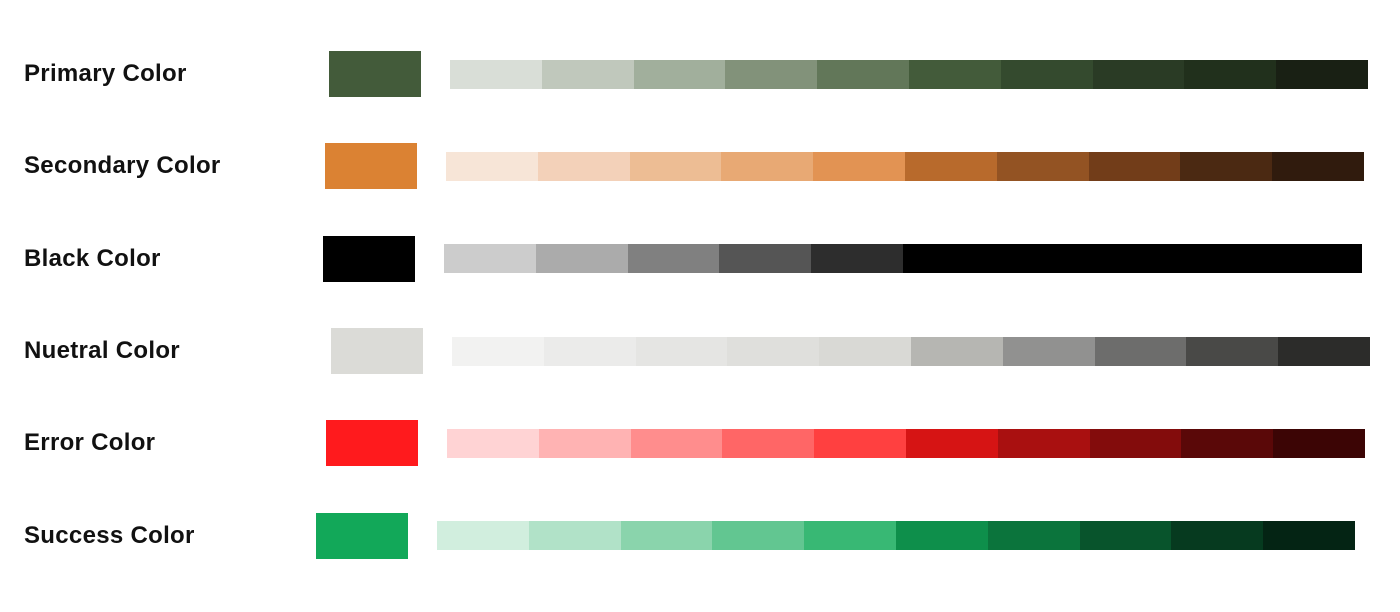  Describe the element at coordinates (122, 165) in the screenshot. I see `palette-label: Secondary Color` at that location.